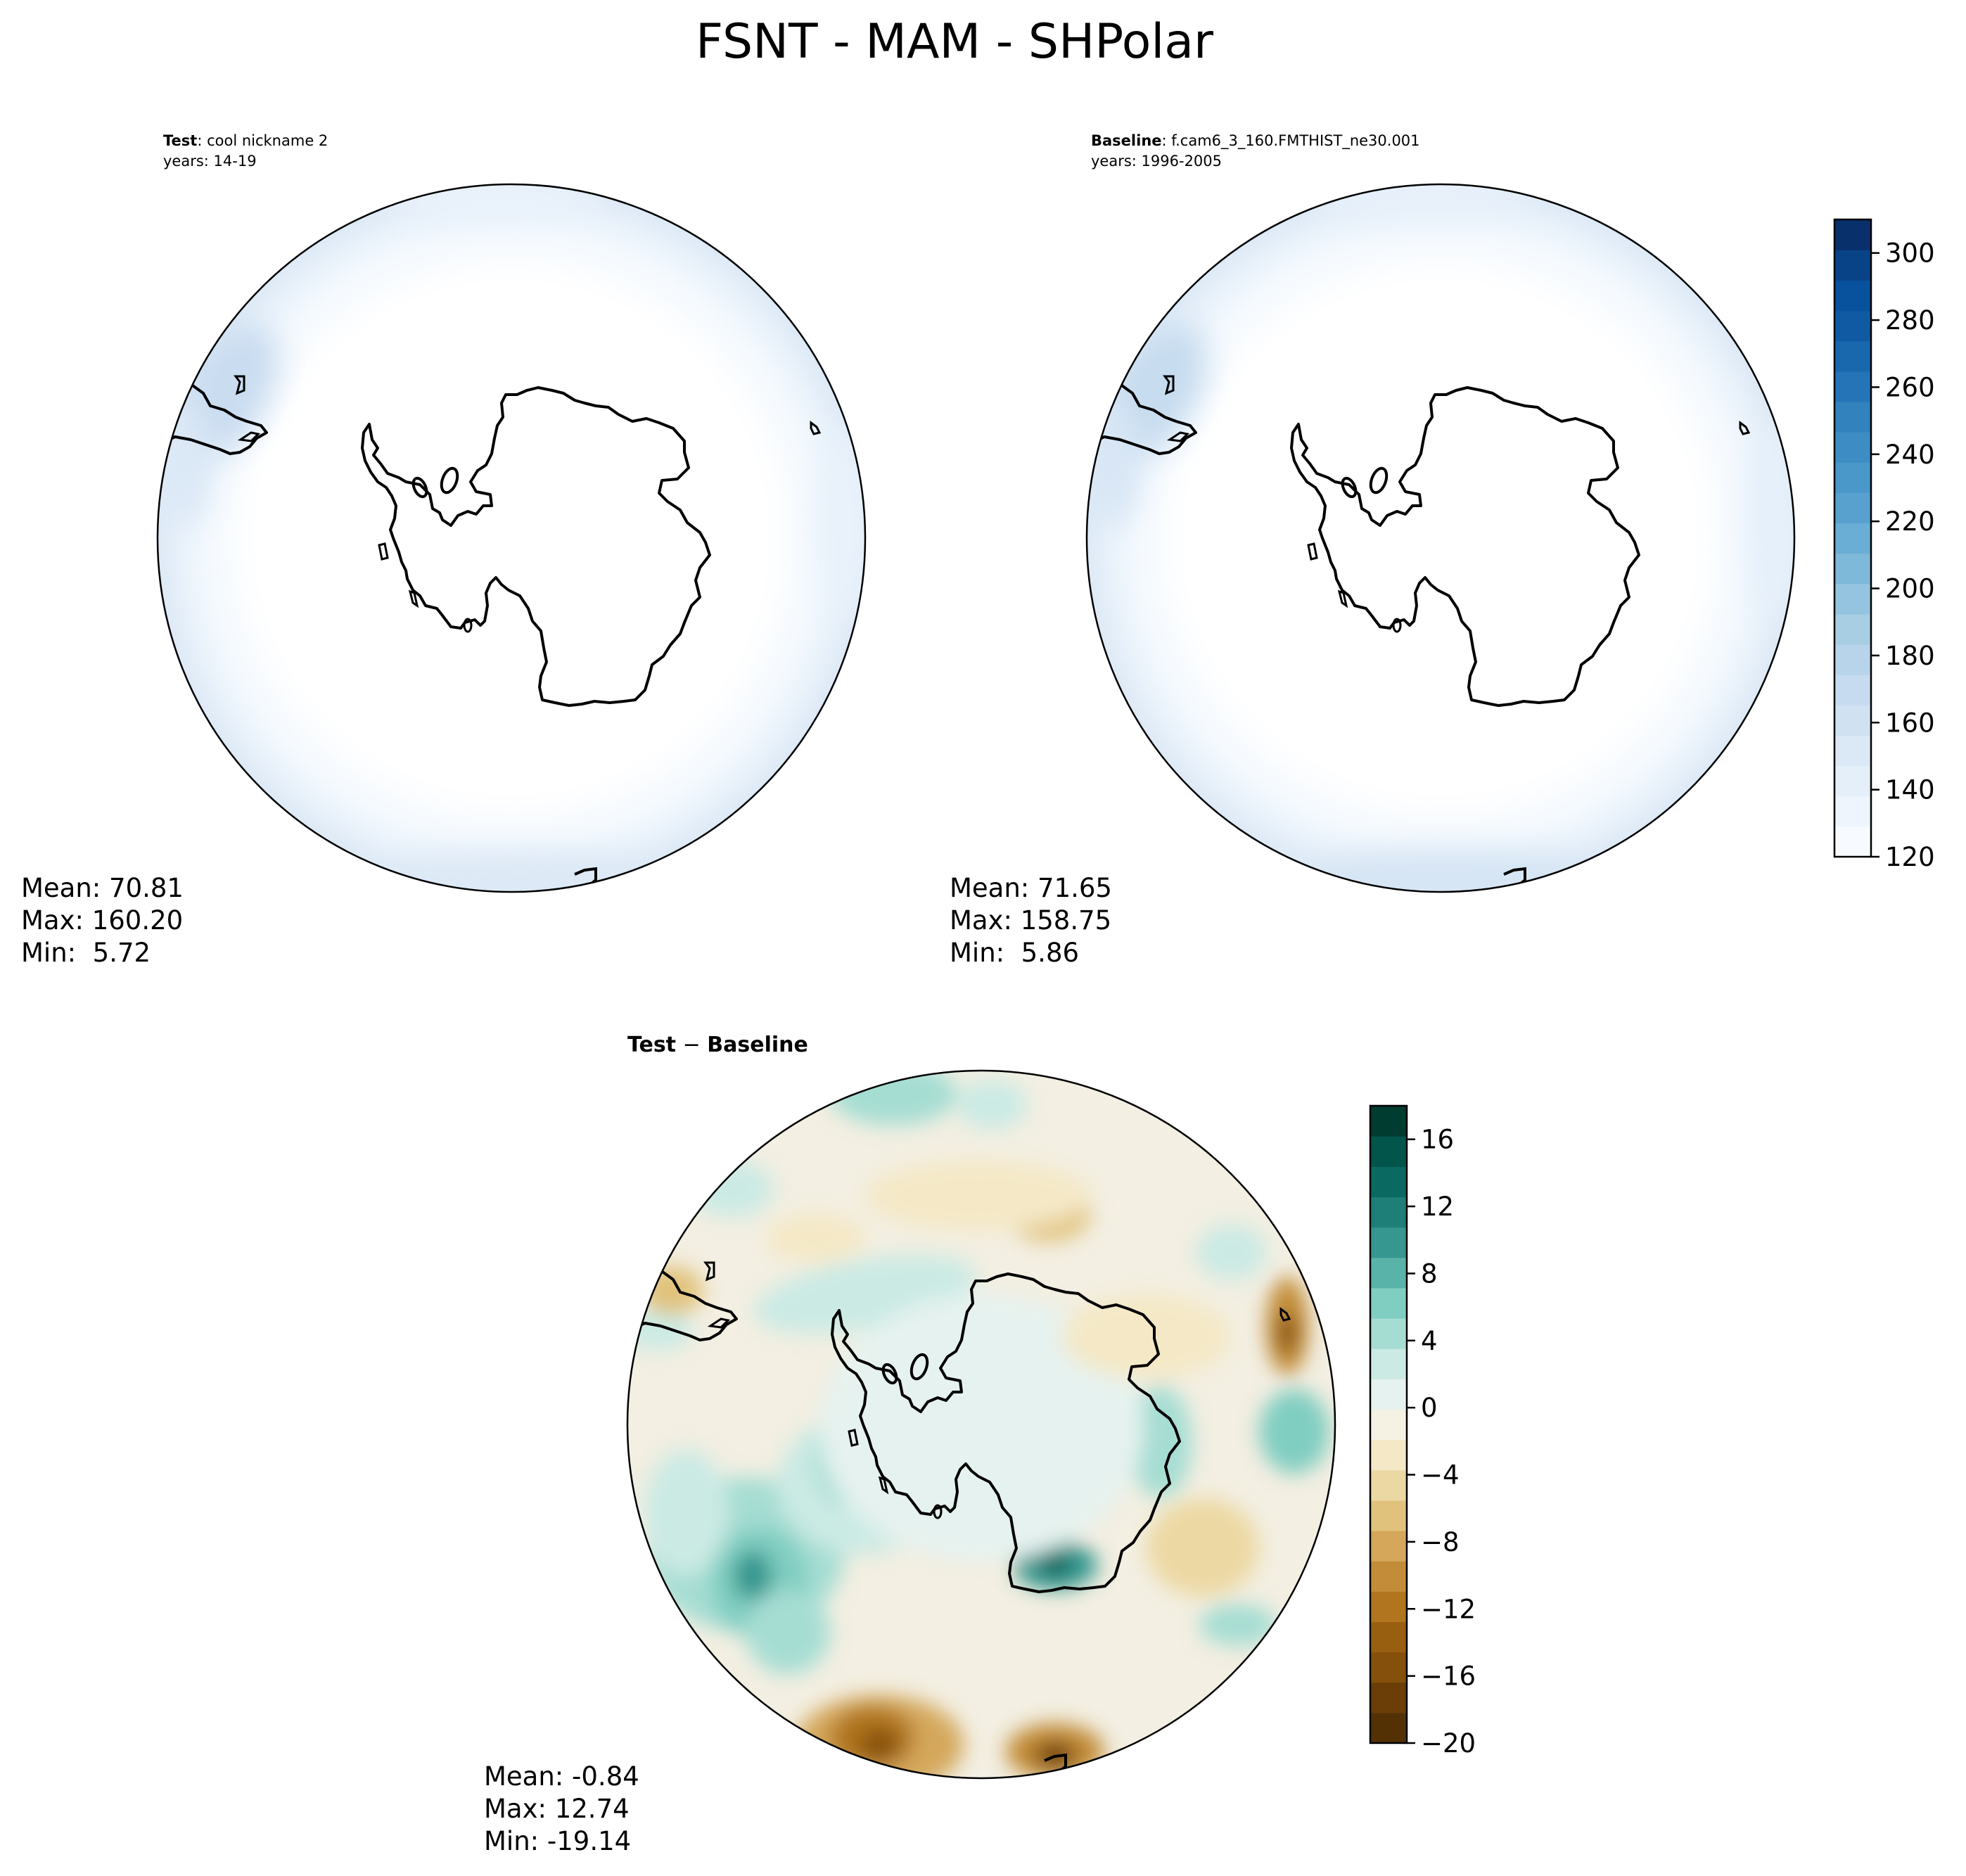 Image resolution: width=1966 pixels, height=1876 pixels. I want to click on difference-colorbar-tick-label: −12, so click(1448, 1609).